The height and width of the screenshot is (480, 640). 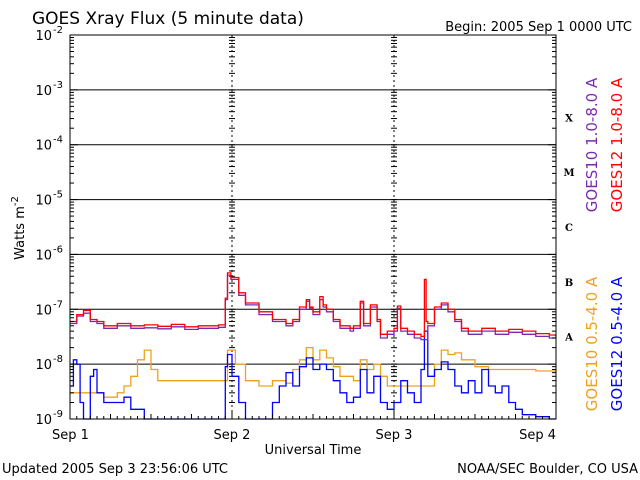 What do you see at coordinates (592, 144) in the screenshot?
I see `legend-entry-goes10-1-0-8-0-a: GOES10 1.0-8.0 A` at bounding box center [592, 144].